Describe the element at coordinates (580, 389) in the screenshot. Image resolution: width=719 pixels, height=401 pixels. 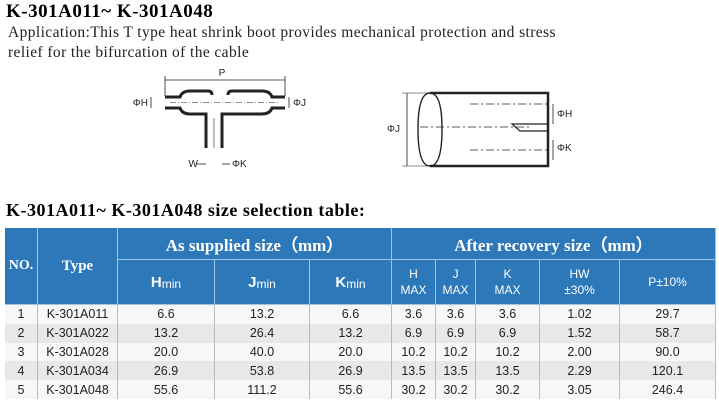
I see `table-cell: 3.05` at that location.